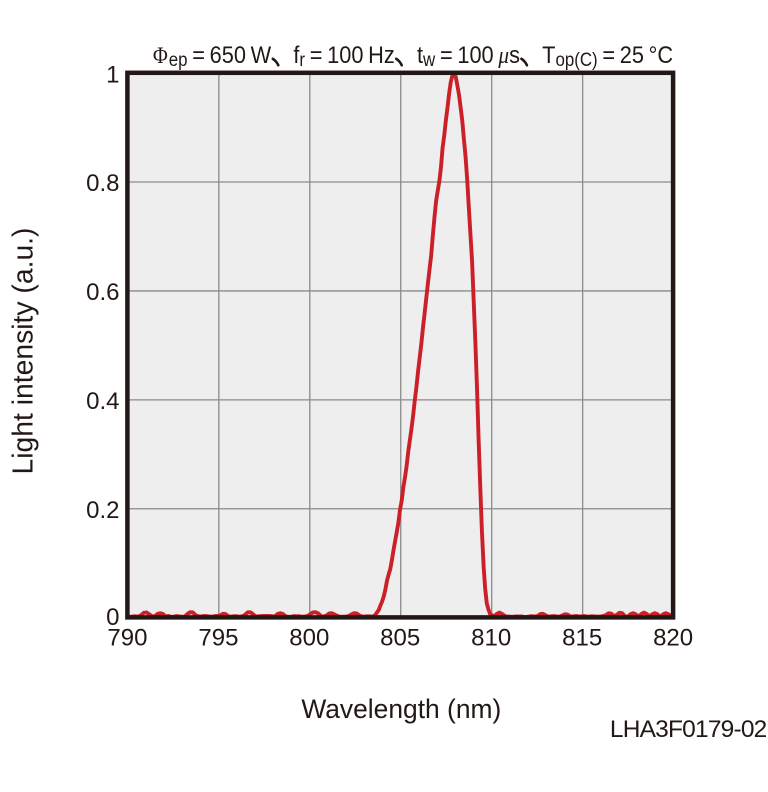  Describe the element at coordinates (127, 638) in the screenshot. I see `svg-text: 790` at that location.